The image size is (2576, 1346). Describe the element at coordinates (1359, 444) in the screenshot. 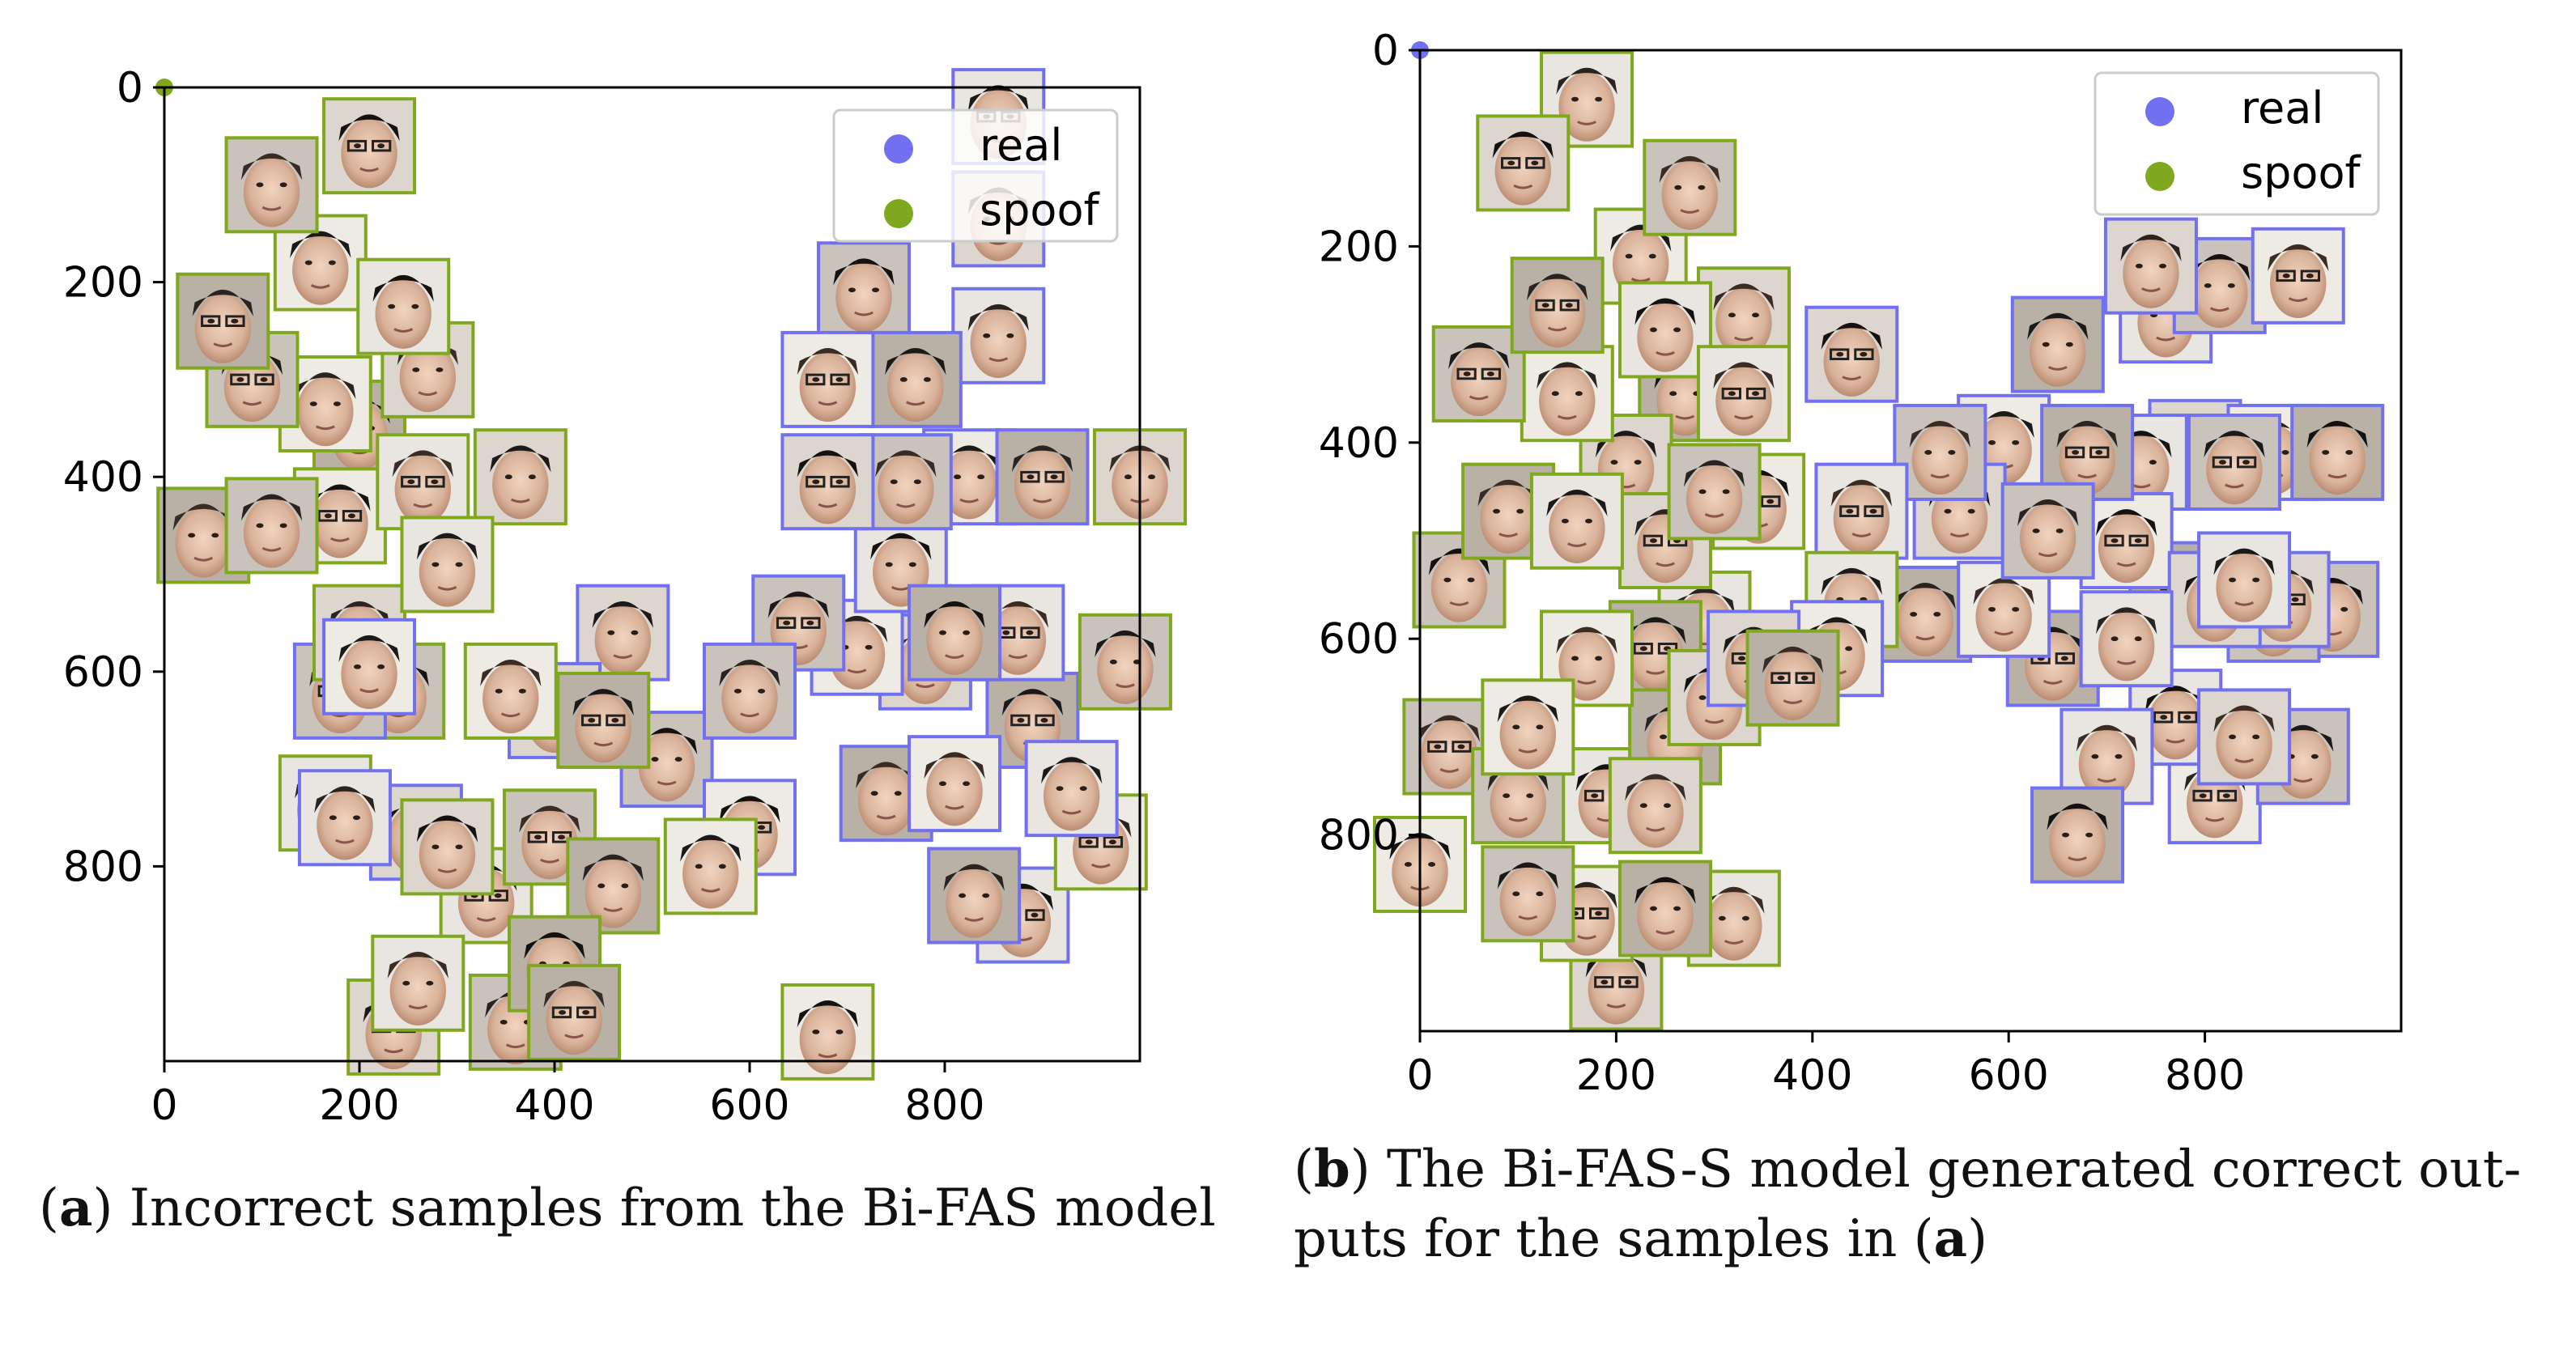

I see `panelB-ytick-label-2: 400` at that location.